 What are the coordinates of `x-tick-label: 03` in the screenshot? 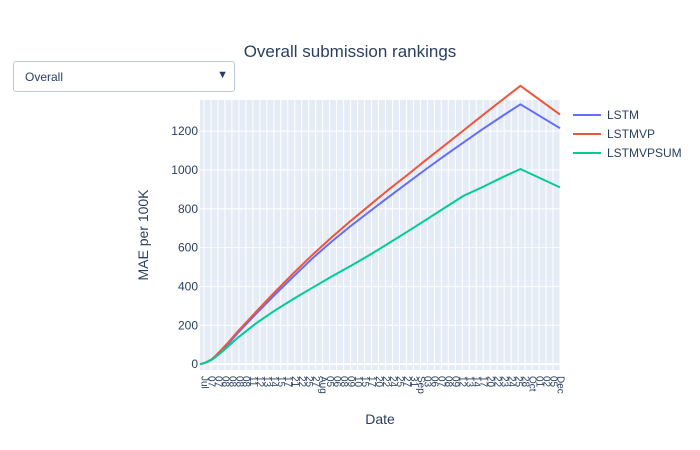 It's located at (427, 382).